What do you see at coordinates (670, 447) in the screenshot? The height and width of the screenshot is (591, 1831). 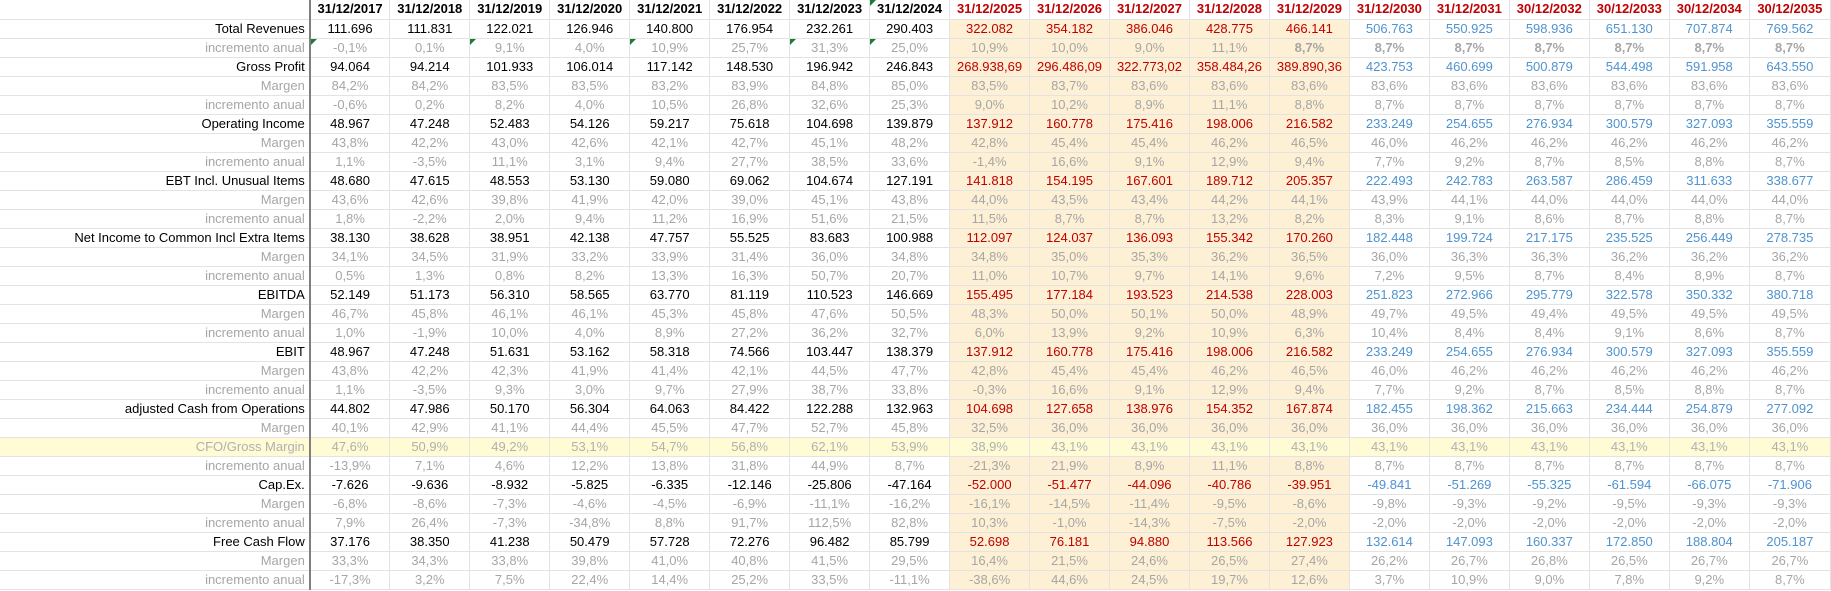 I see `data-cell: 54,7%` at bounding box center [670, 447].